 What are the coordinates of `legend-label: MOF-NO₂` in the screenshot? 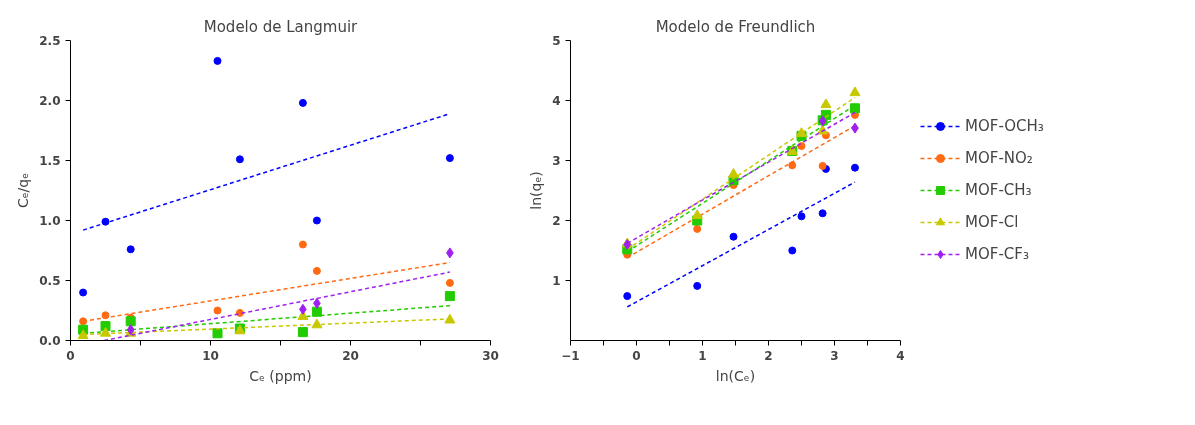 It's located at (999, 158).